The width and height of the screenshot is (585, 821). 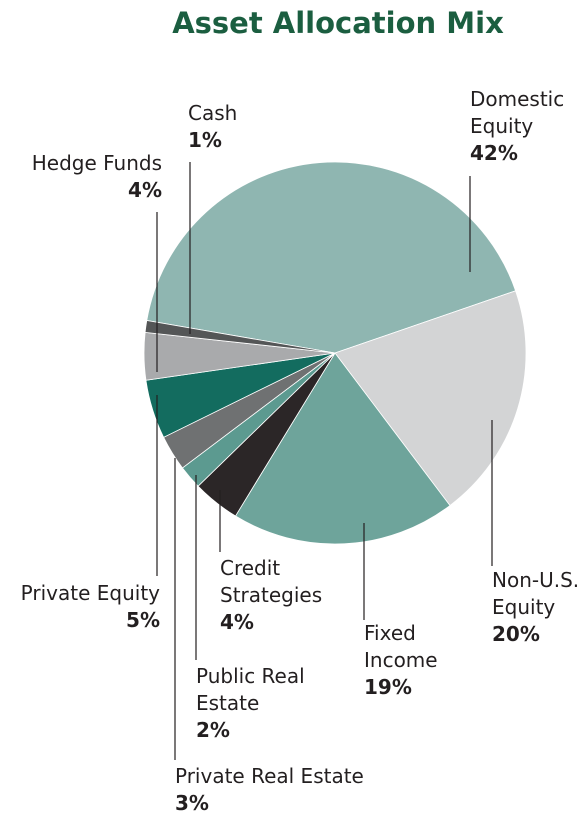 What do you see at coordinates (250, 689) in the screenshot?
I see `category-name: Public Real Estate` at bounding box center [250, 689].